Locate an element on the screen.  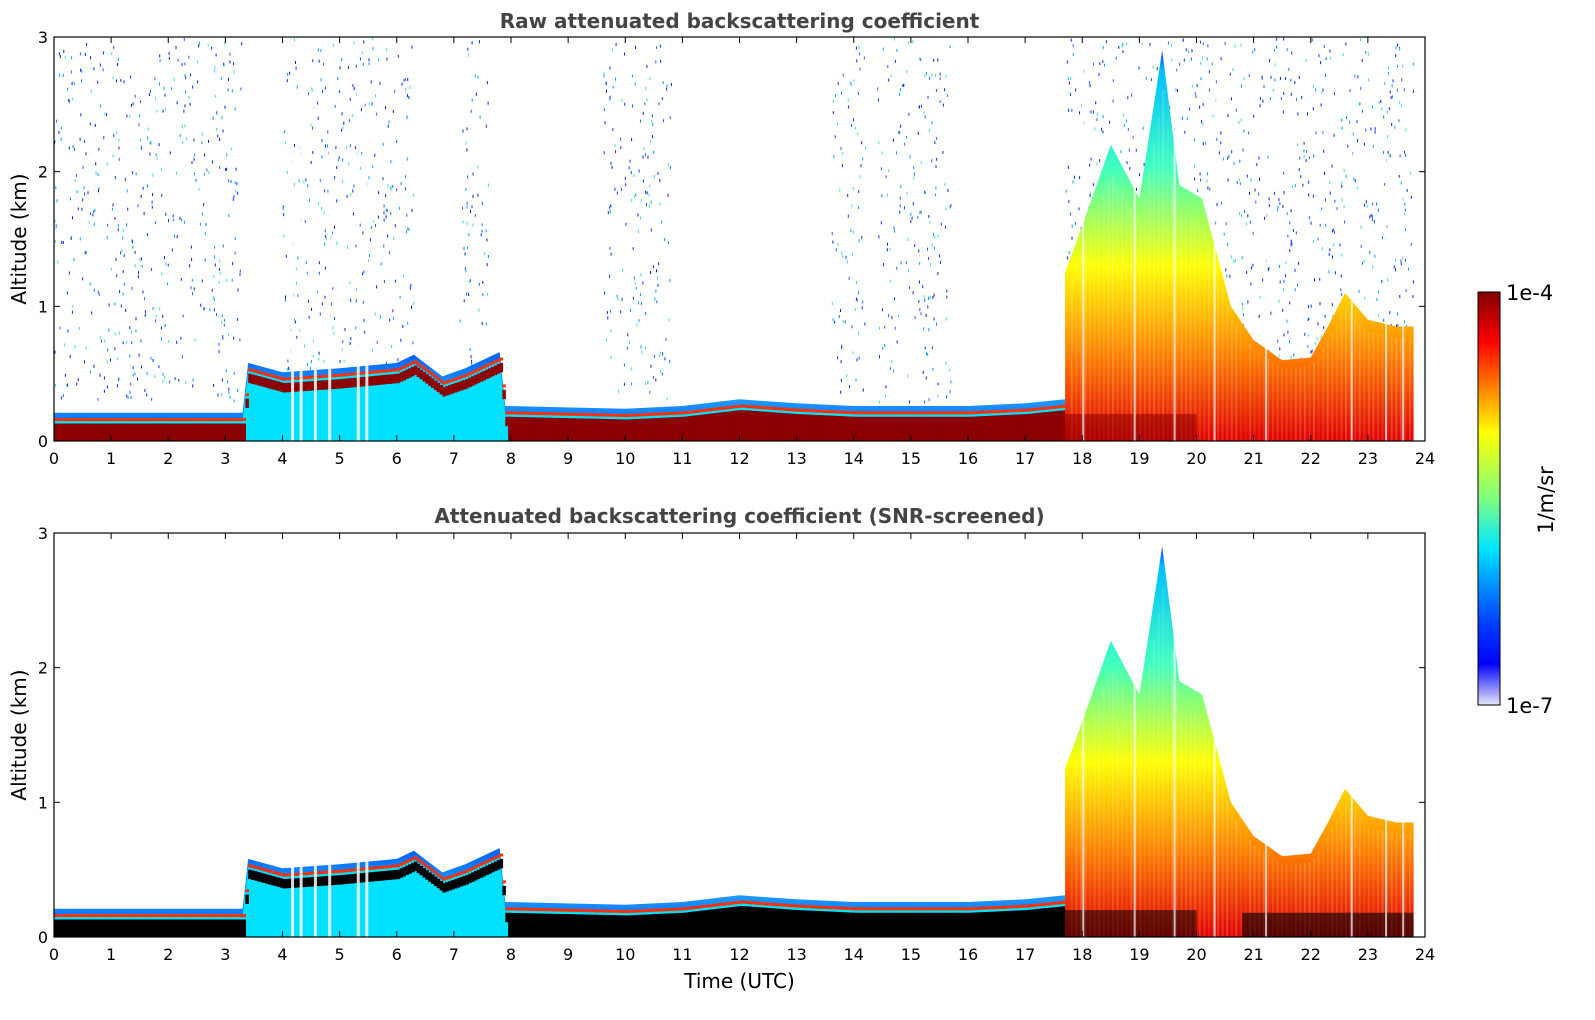
colorbar-max-label: 1e-4 is located at coordinates (1529, 293).